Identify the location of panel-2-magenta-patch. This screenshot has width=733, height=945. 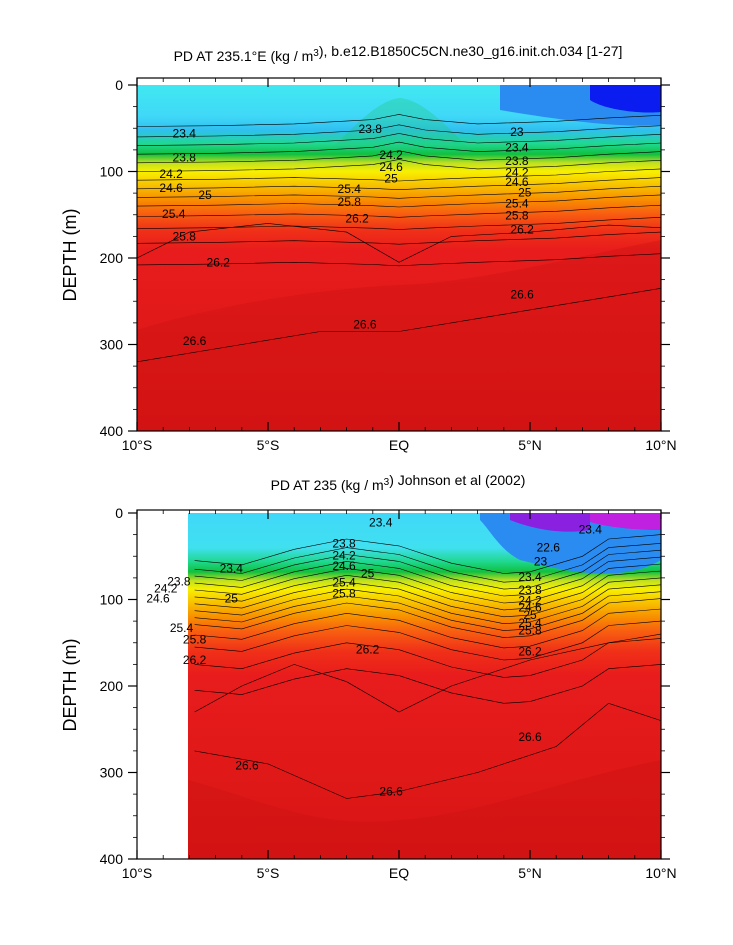
(625, 521).